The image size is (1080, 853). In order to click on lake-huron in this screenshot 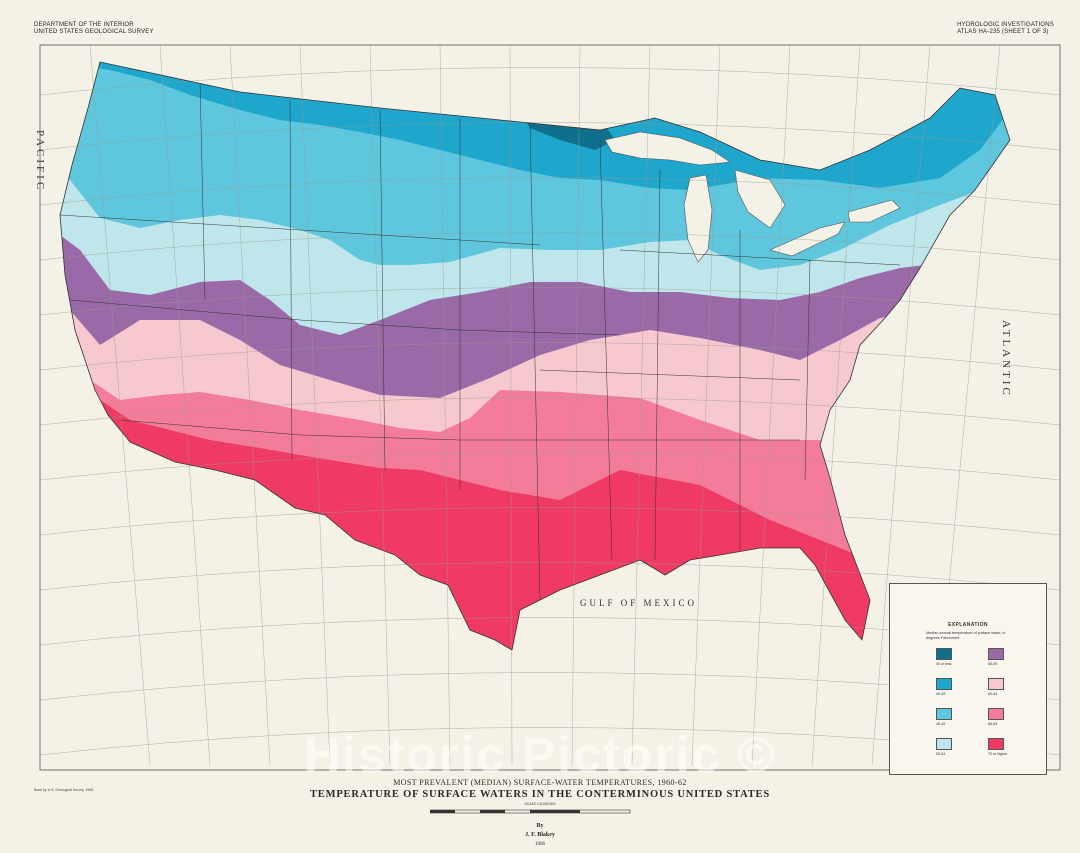, I will do `click(760, 199)`.